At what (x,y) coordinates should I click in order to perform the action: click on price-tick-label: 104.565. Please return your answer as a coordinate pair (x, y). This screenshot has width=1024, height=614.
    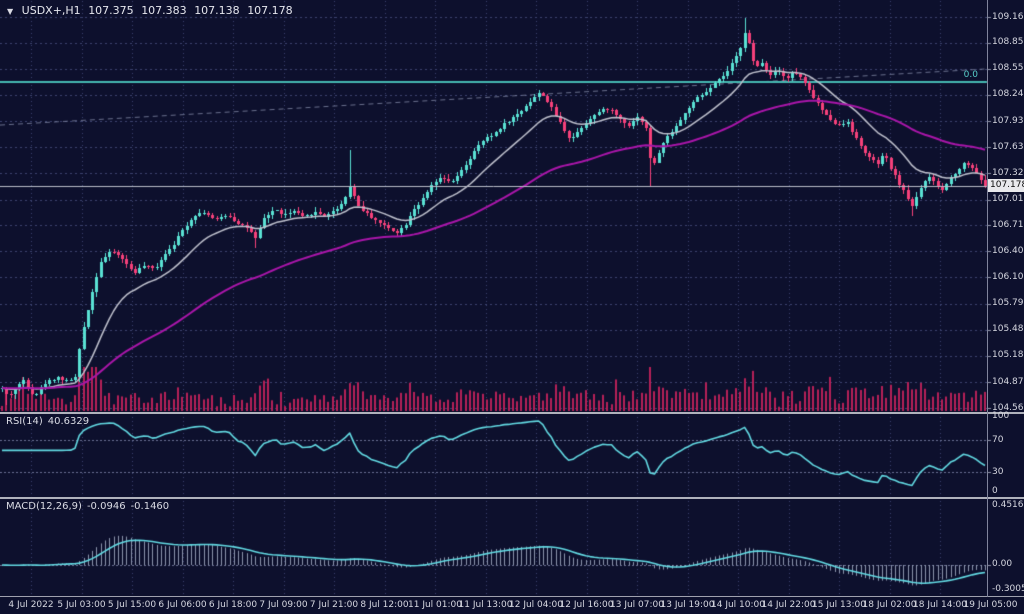
    Looking at the image, I should click on (1008, 407).